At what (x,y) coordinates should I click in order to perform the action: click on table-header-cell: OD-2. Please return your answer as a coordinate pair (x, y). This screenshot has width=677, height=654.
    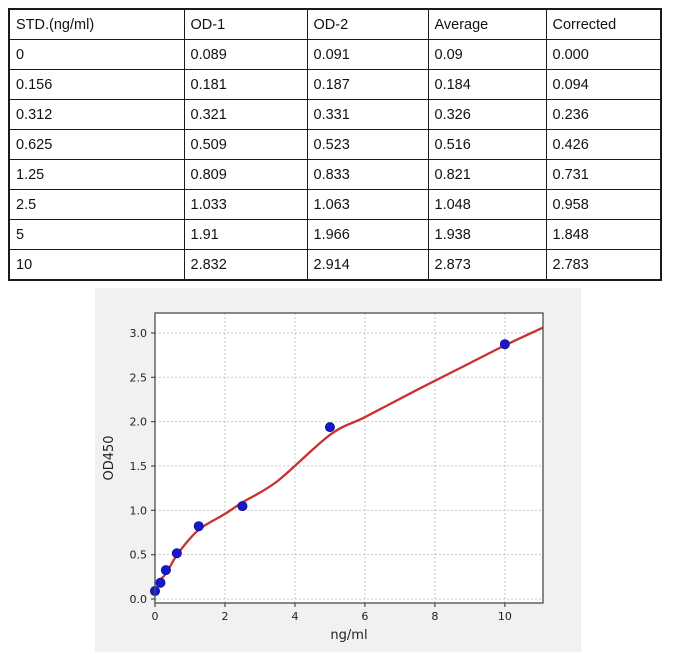
    Looking at the image, I should click on (367, 24).